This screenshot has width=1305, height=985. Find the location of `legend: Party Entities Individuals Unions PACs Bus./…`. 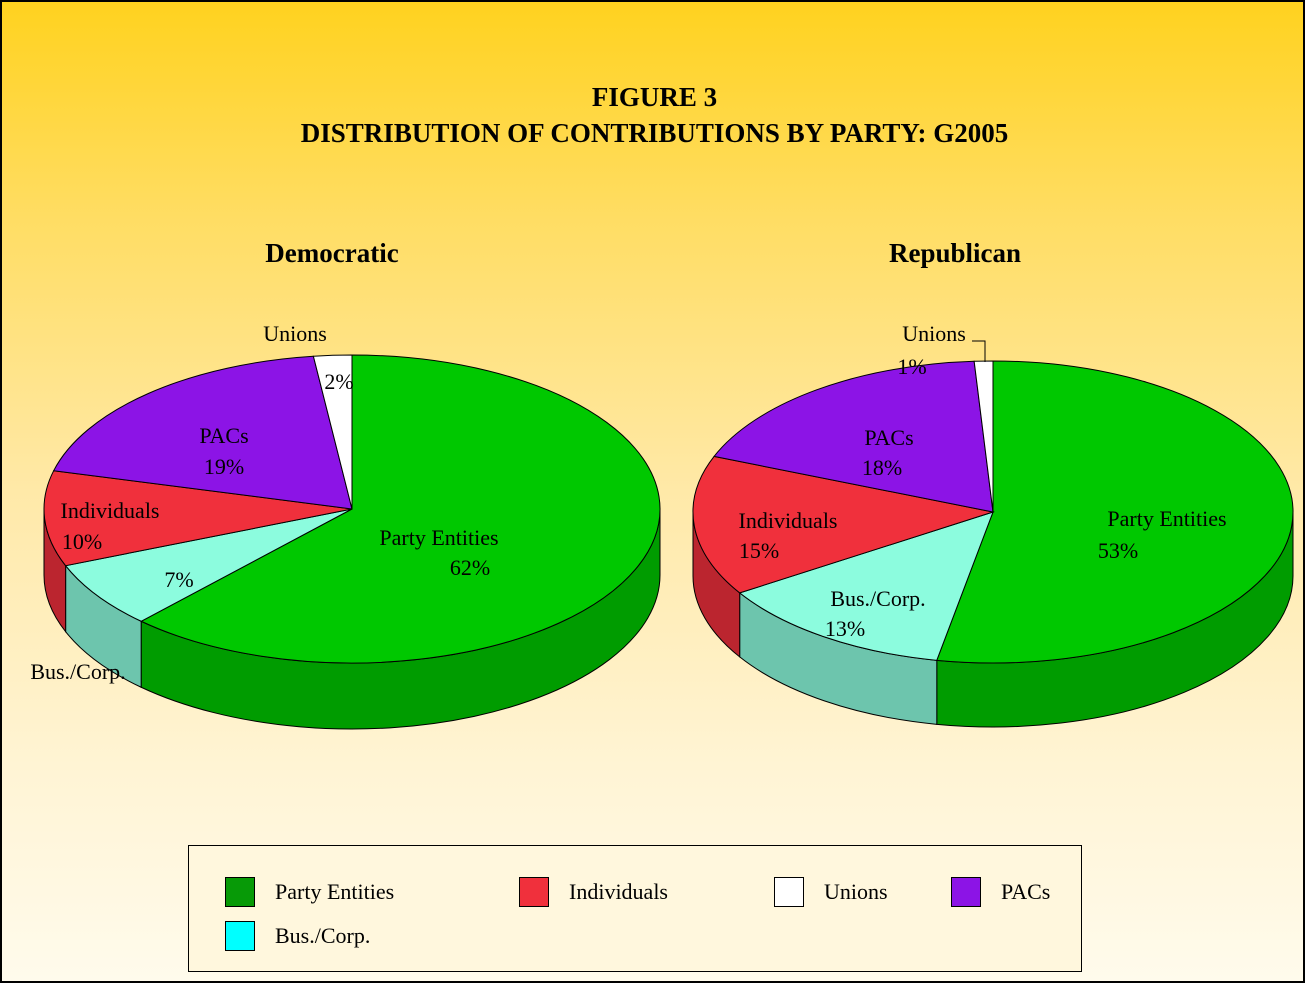

legend: Party Entities Individuals Unions PACs Bus./… is located at coordinates (635, 908).